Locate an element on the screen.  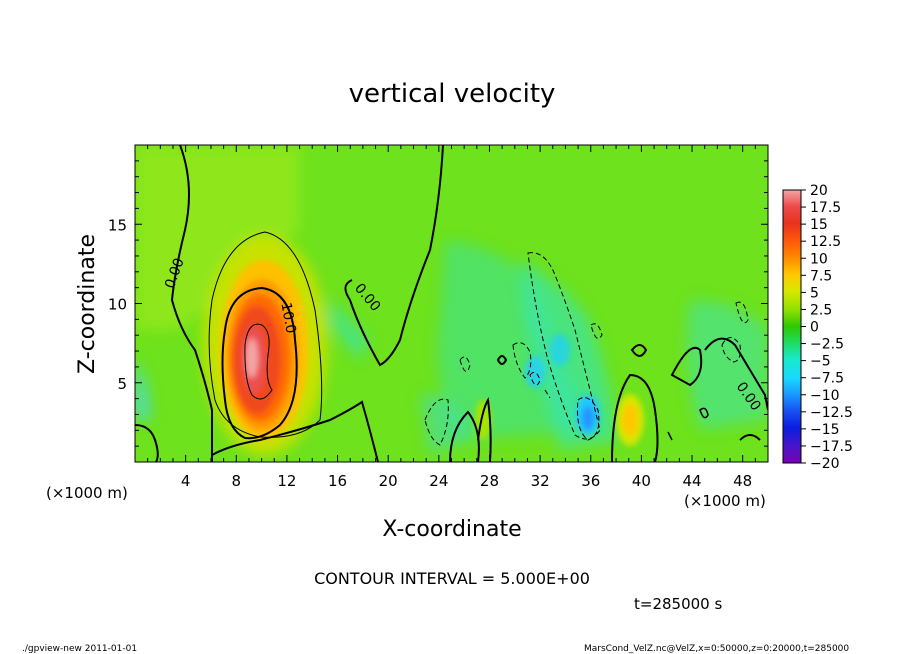
colorbar-label: −20 is located at coordinates (825, 464).